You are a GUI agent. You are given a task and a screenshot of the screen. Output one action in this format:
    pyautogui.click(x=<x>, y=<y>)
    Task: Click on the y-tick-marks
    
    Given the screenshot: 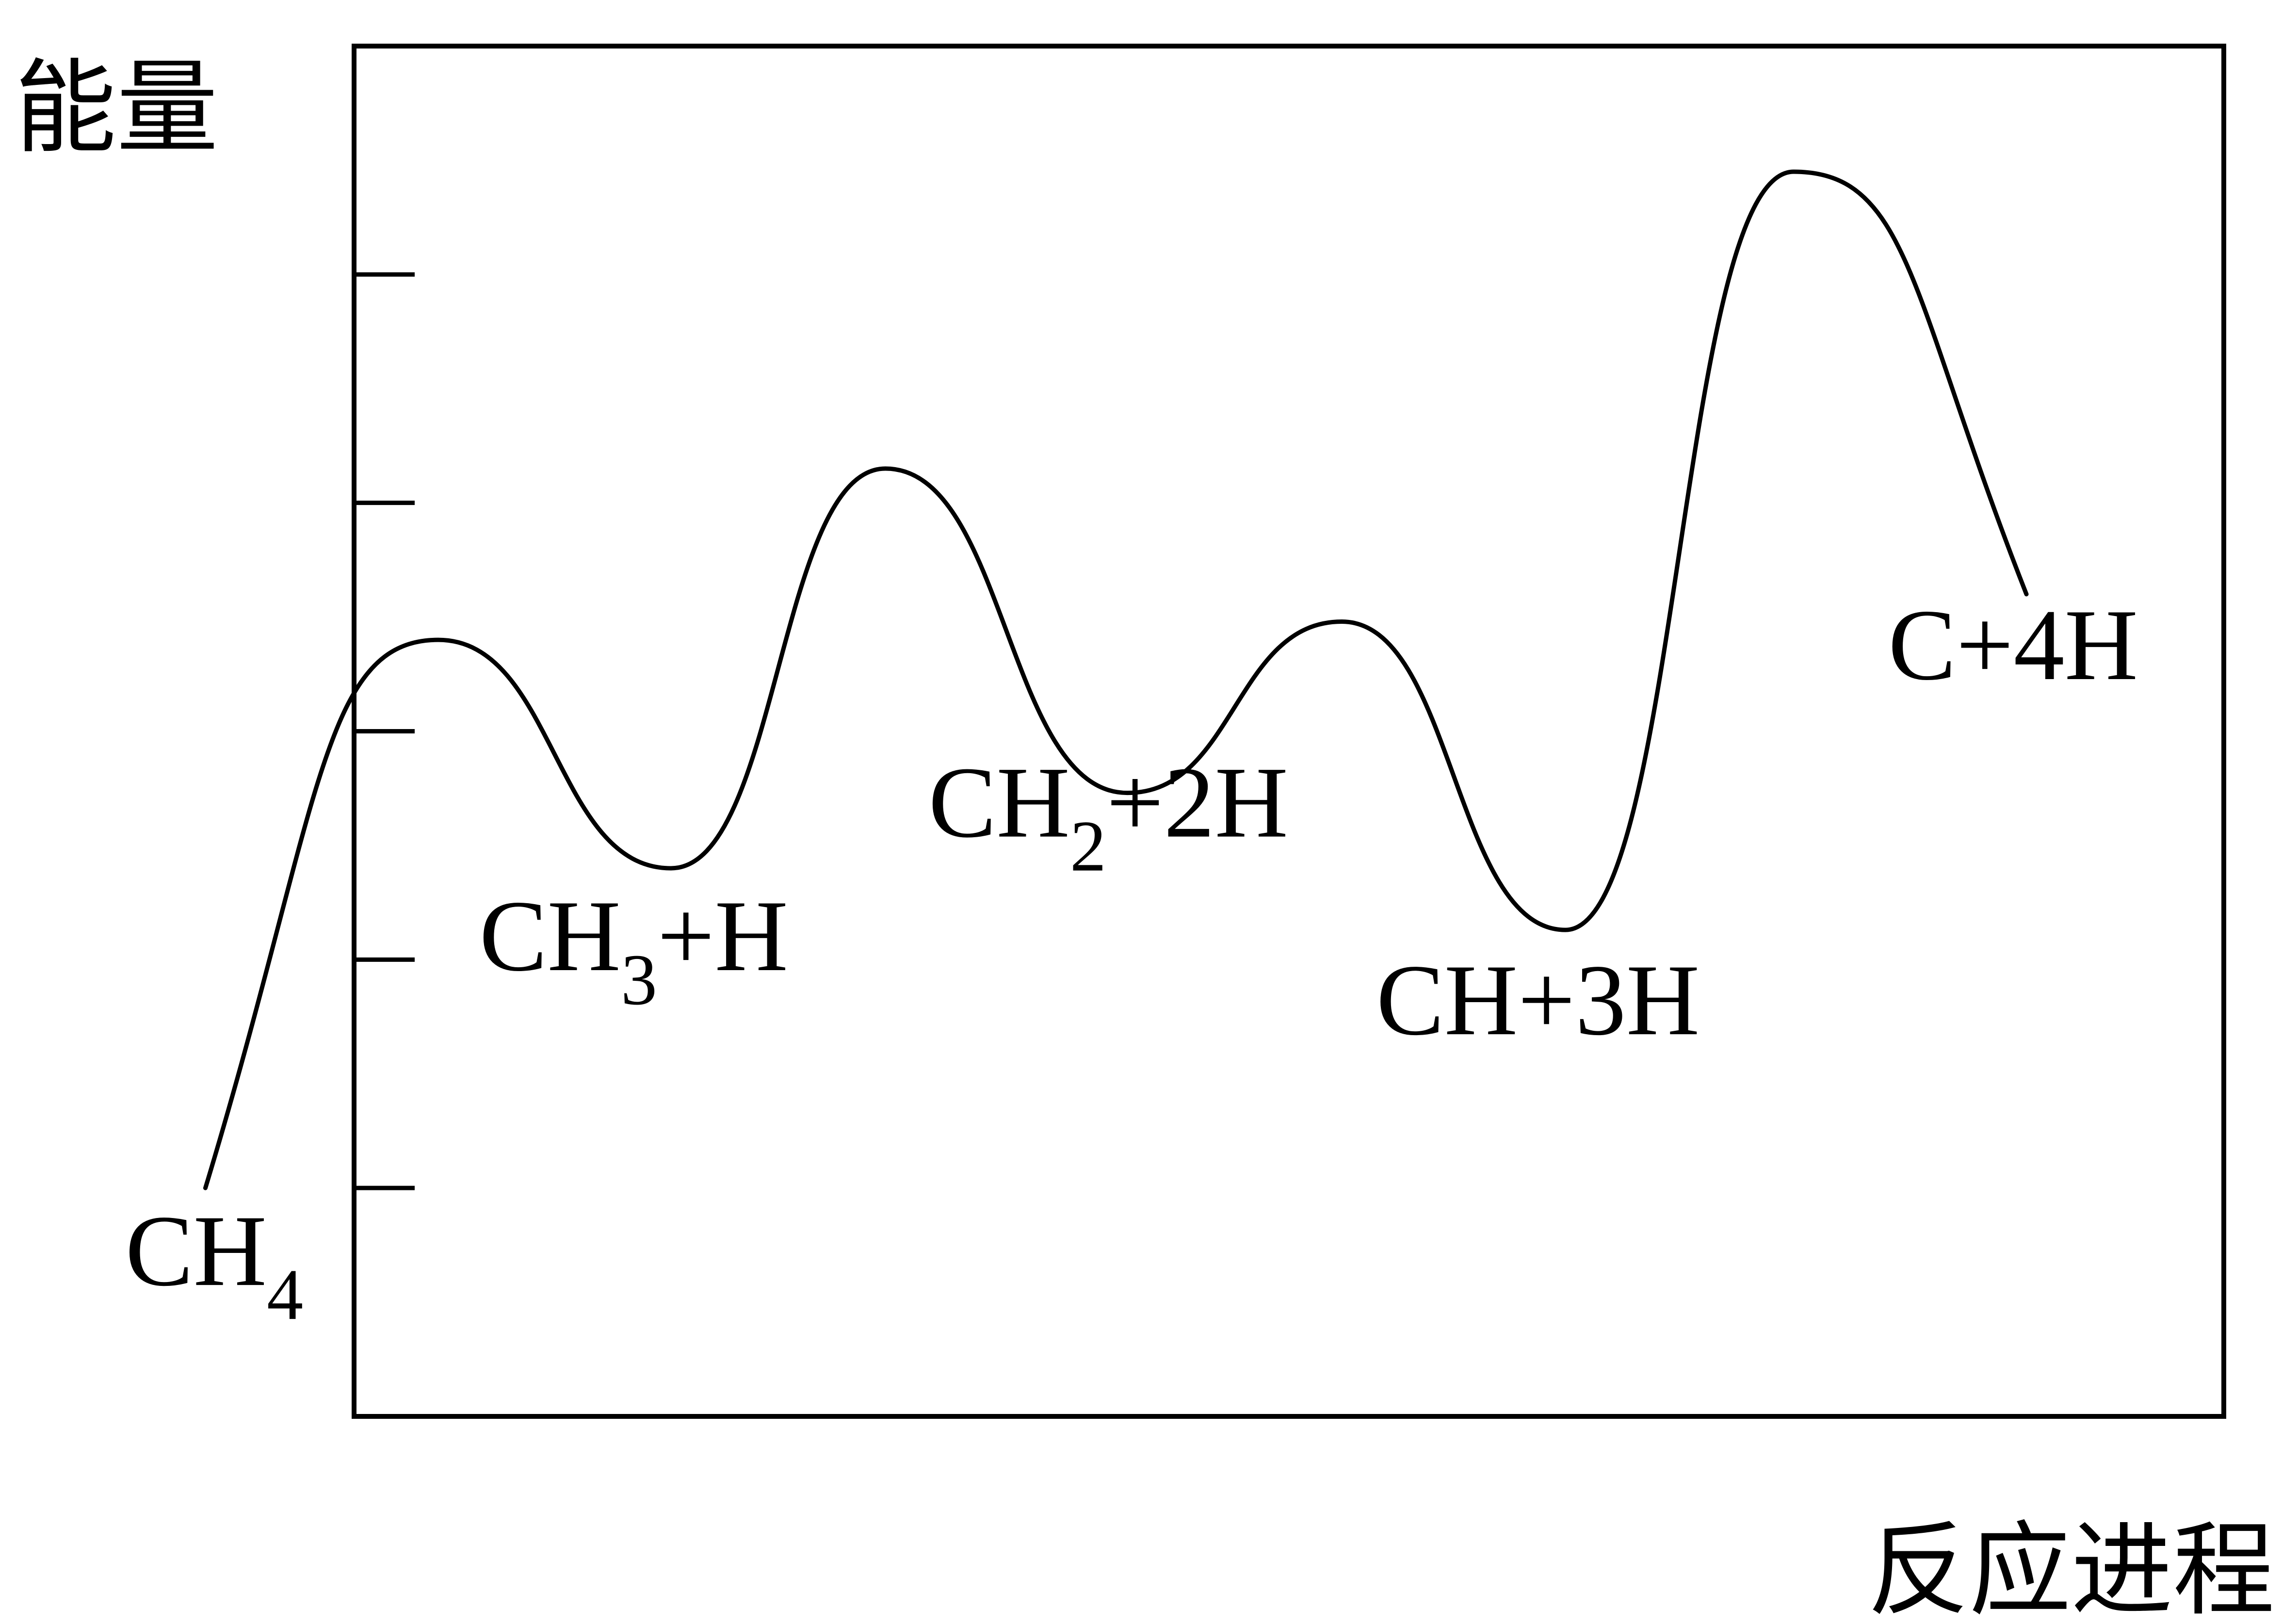 What is the action you would take?
    pyautogui.click(x=385, y=731)
    